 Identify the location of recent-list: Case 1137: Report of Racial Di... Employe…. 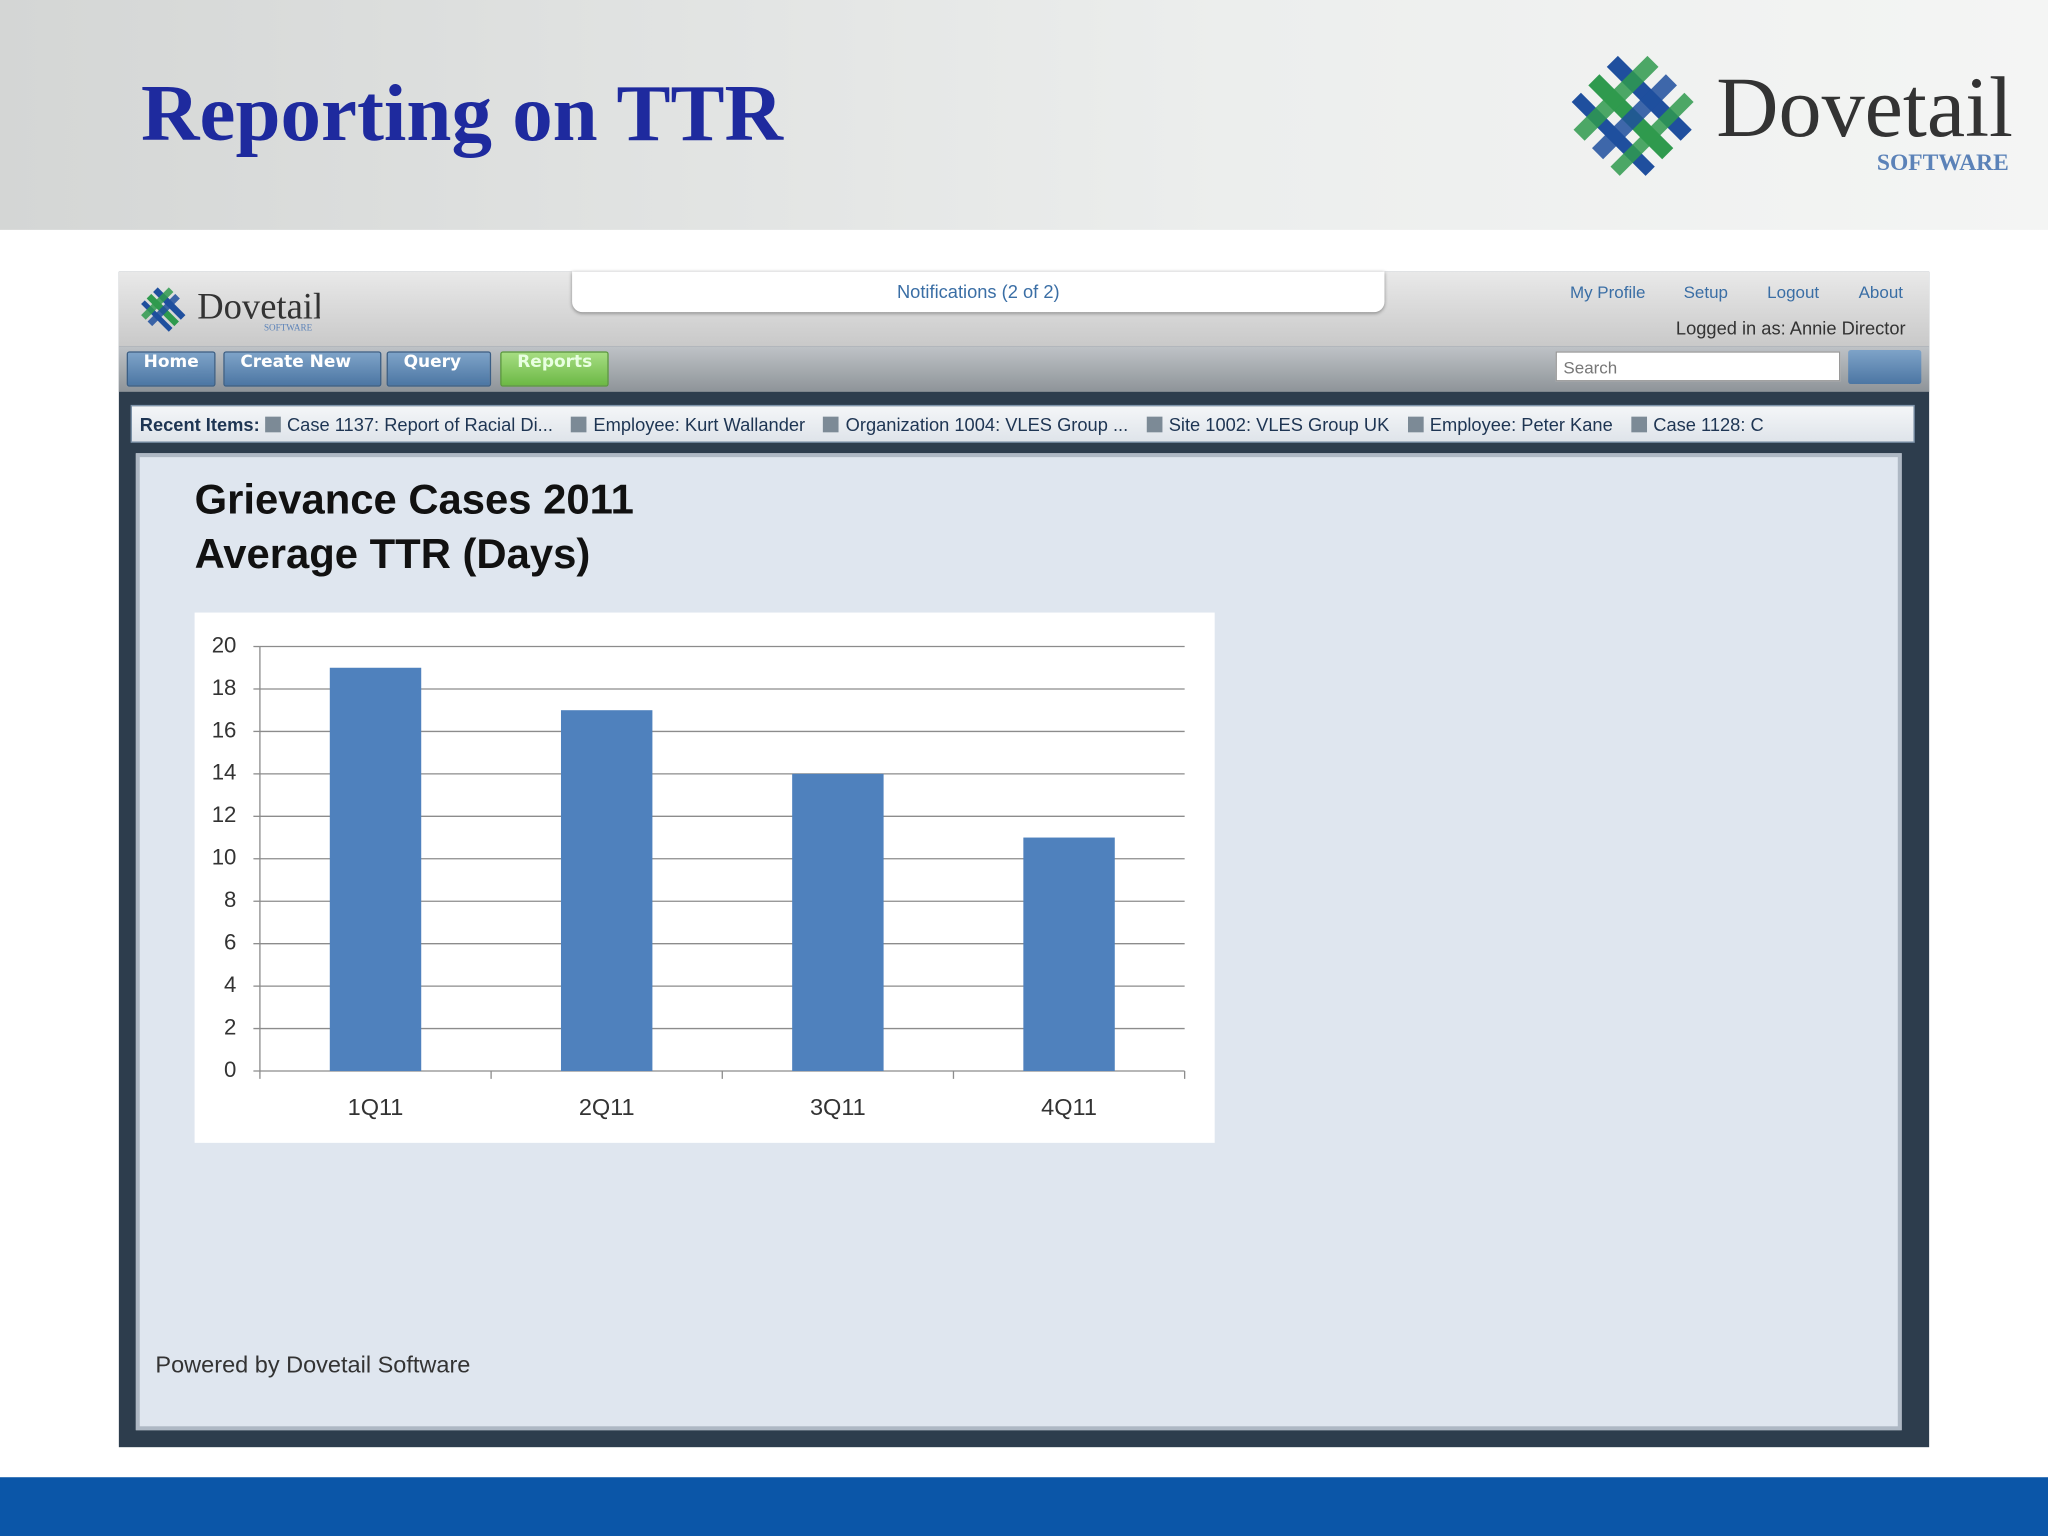
(1023, 424).